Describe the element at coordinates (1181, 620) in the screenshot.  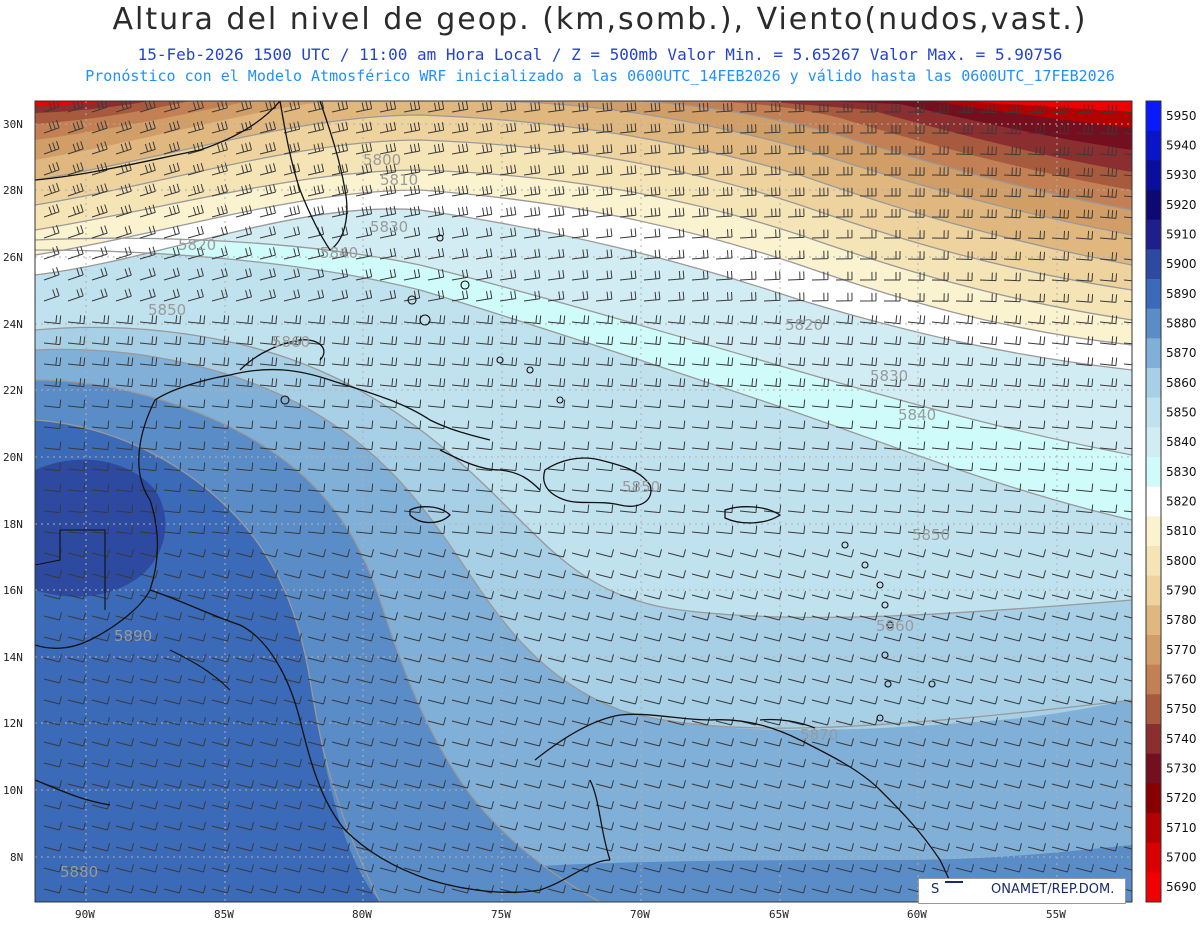
I see `colorbar-label: 5780` at that location.